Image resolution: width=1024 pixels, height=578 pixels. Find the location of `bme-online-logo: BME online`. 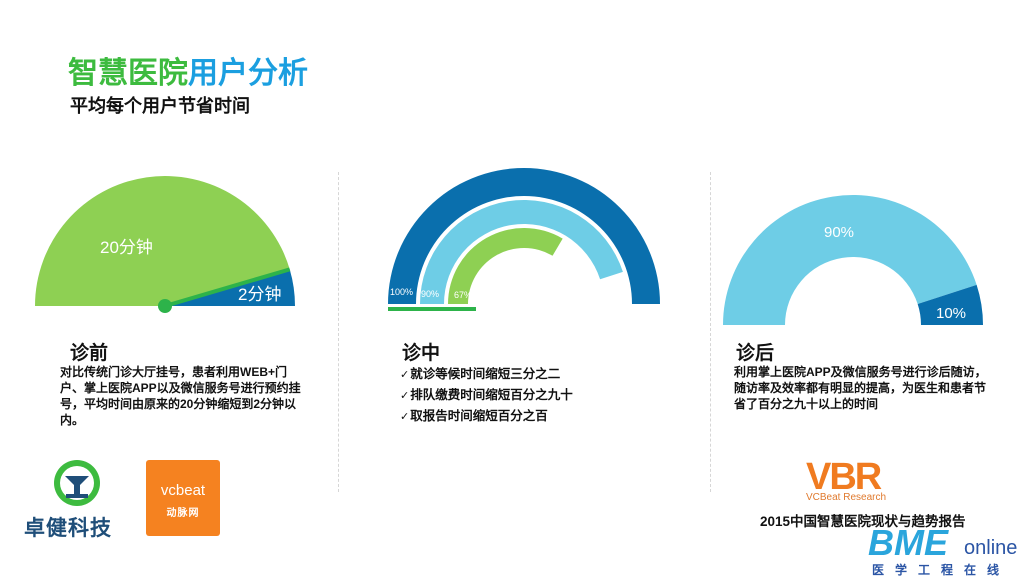

bme-online-logo: BME online is located at coordinates (942, 541).